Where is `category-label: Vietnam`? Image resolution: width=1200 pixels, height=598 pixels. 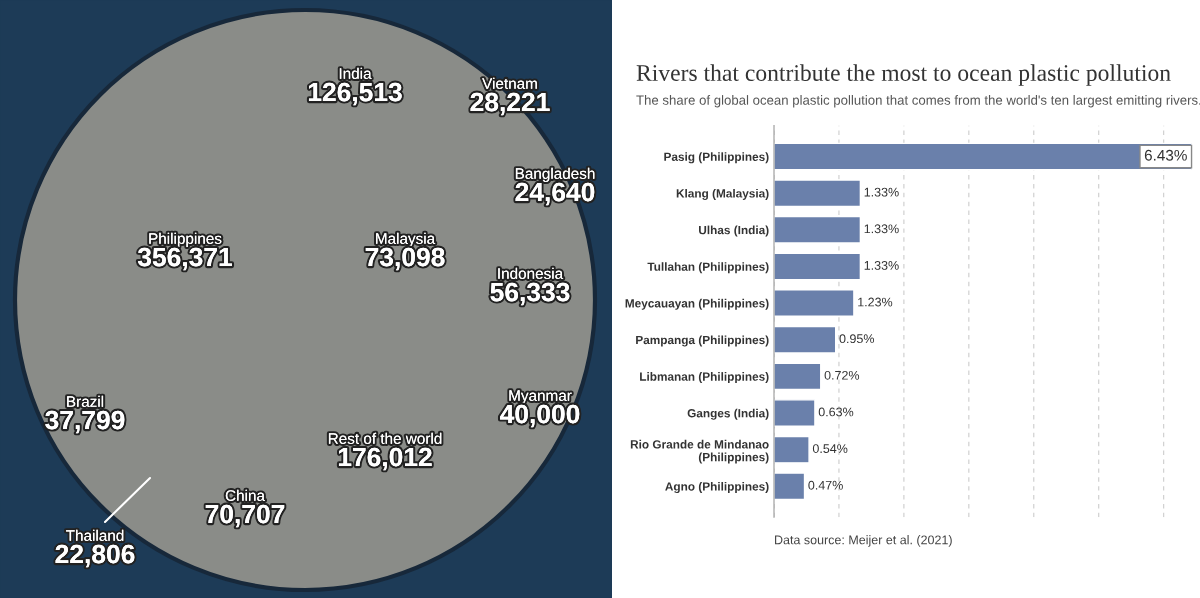 category-label: Vietnam is located at coordinates (509, 83).